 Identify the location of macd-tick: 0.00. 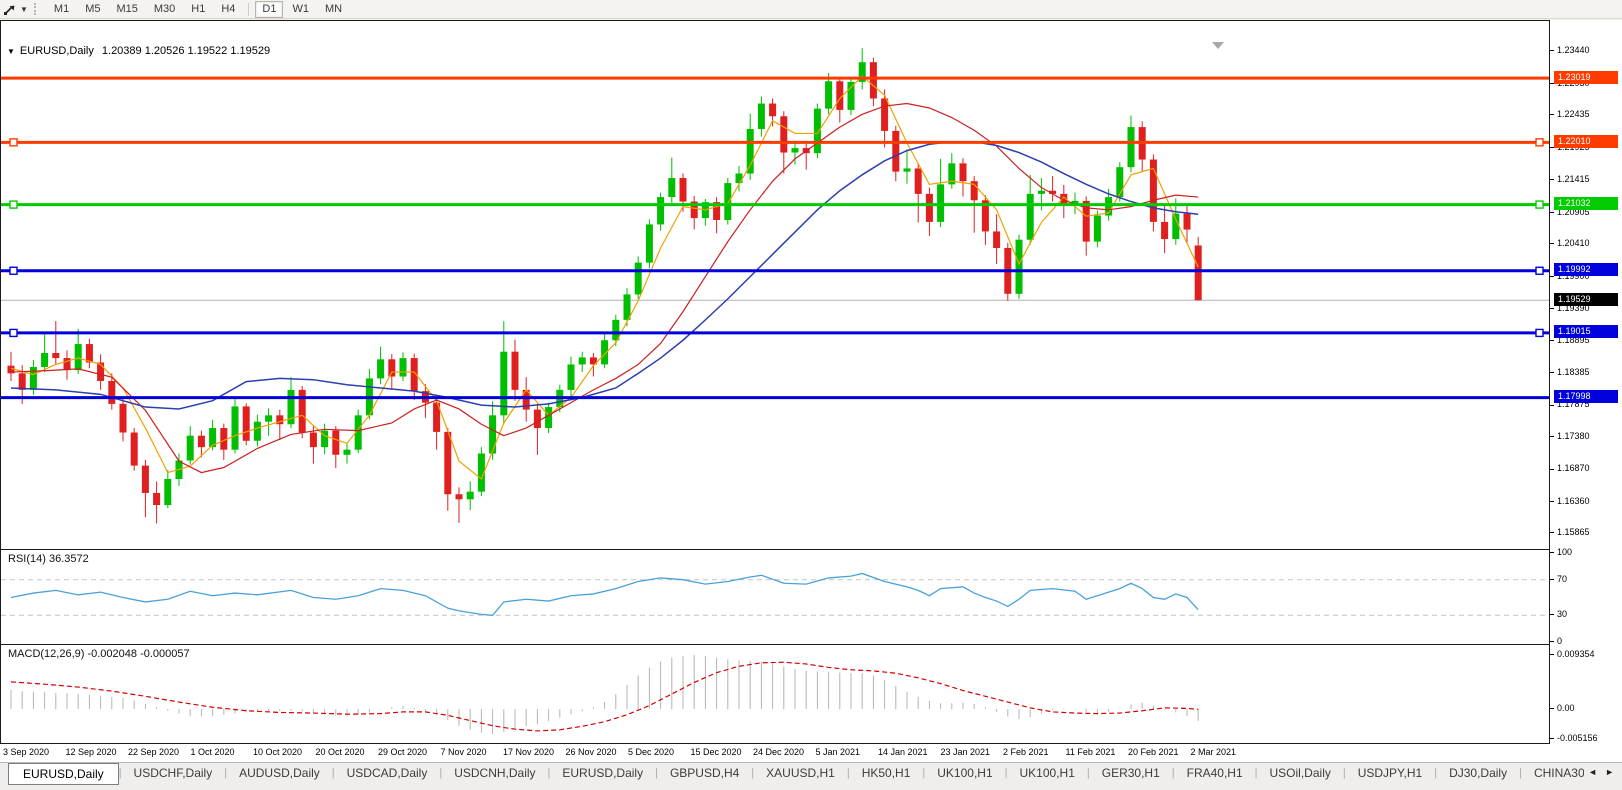
(1562, 708).